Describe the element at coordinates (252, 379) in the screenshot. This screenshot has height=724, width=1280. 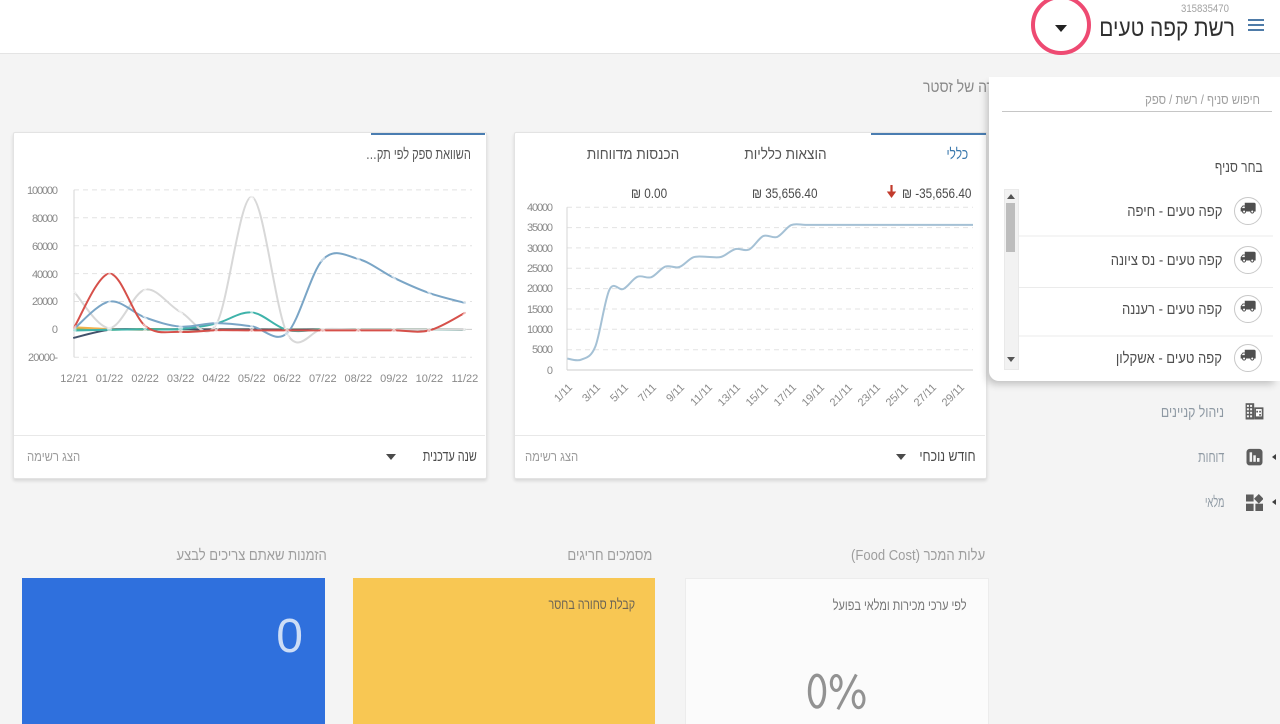
I see `svg-text: 05/22` at that location.